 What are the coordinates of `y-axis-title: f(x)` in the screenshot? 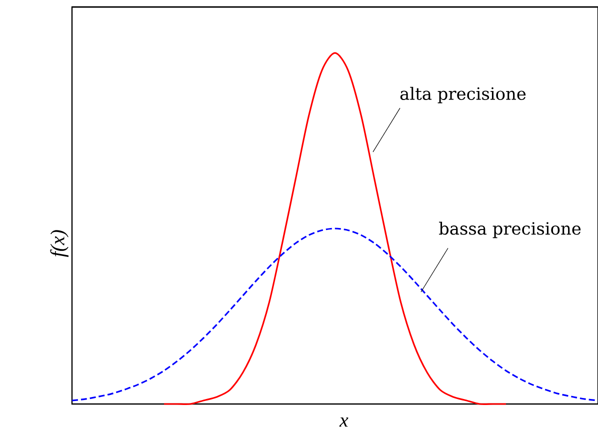 It's located at (59, 243).